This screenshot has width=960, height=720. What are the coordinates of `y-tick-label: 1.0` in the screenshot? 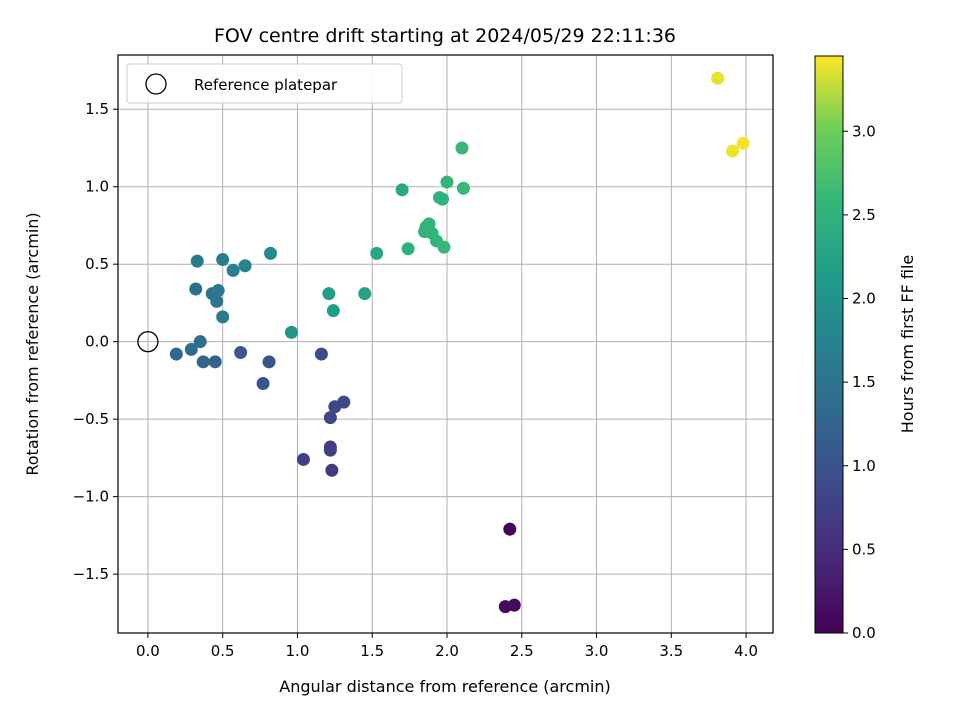 It's located at (97, 187).